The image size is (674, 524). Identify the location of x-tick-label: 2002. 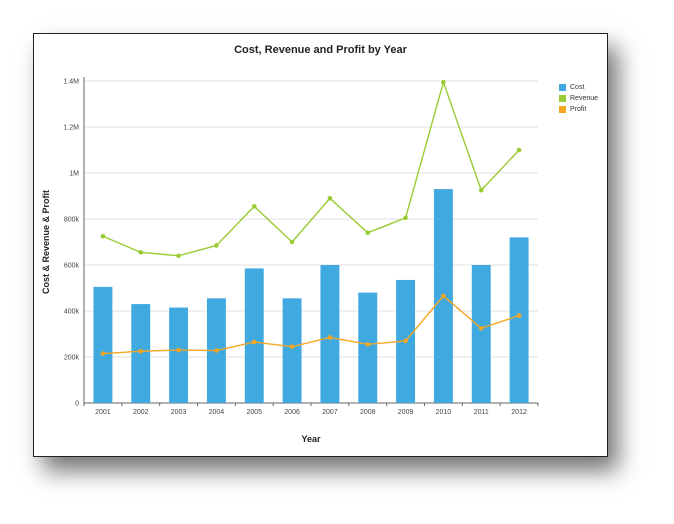
(141, 412).